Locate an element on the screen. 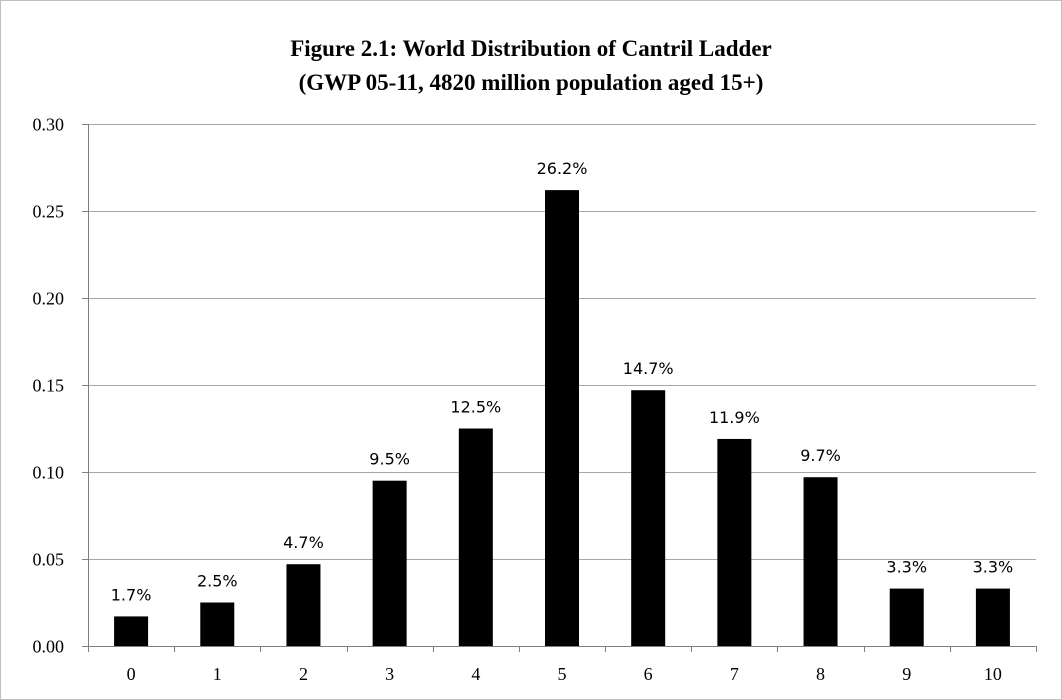  data-label: 12.5% is located at coordinates (475, 407).